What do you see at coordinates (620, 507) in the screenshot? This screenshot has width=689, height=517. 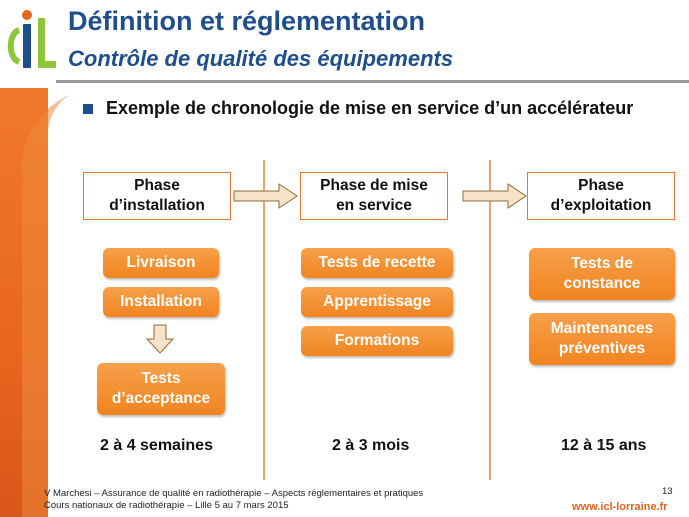 I see `website-link: www.icl-lorraine.fr` at bounding box center [620, 507].